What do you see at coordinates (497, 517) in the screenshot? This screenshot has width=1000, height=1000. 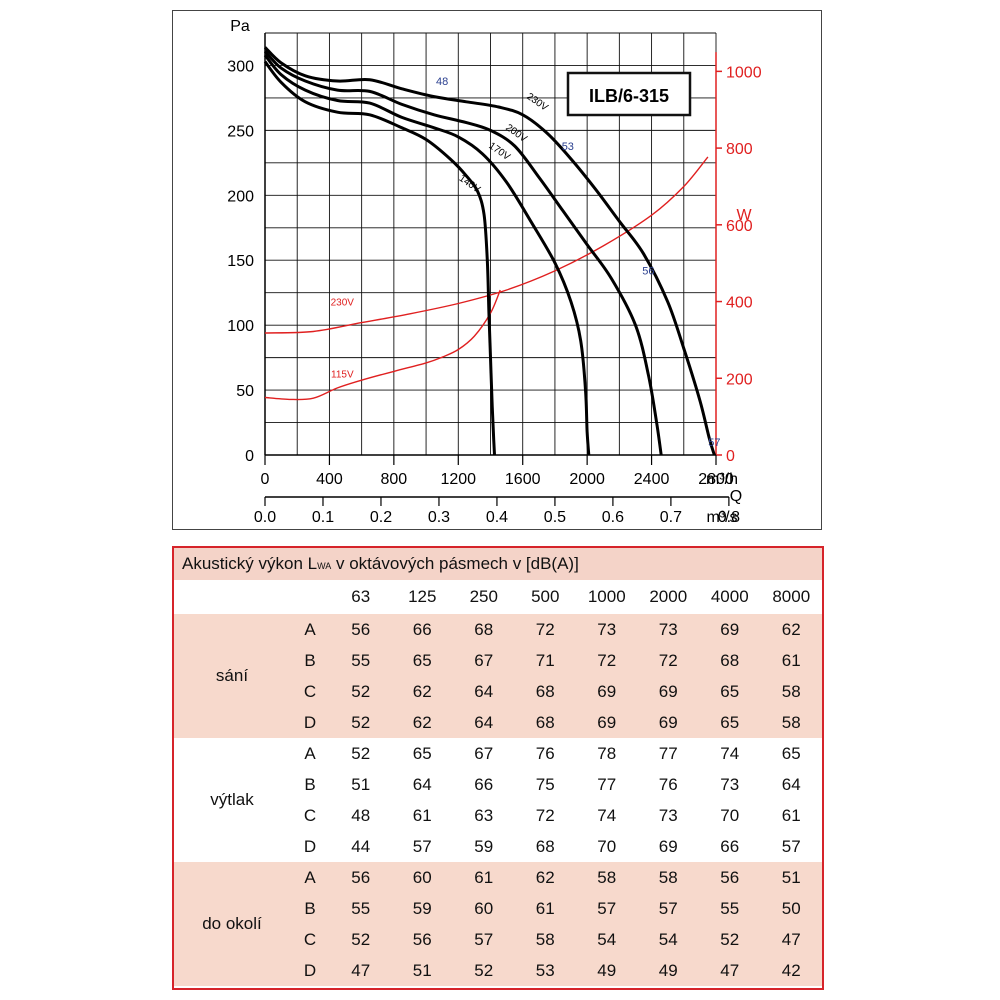 I see `x2-tick-label: 0.4` at bounding box center [497, 517].